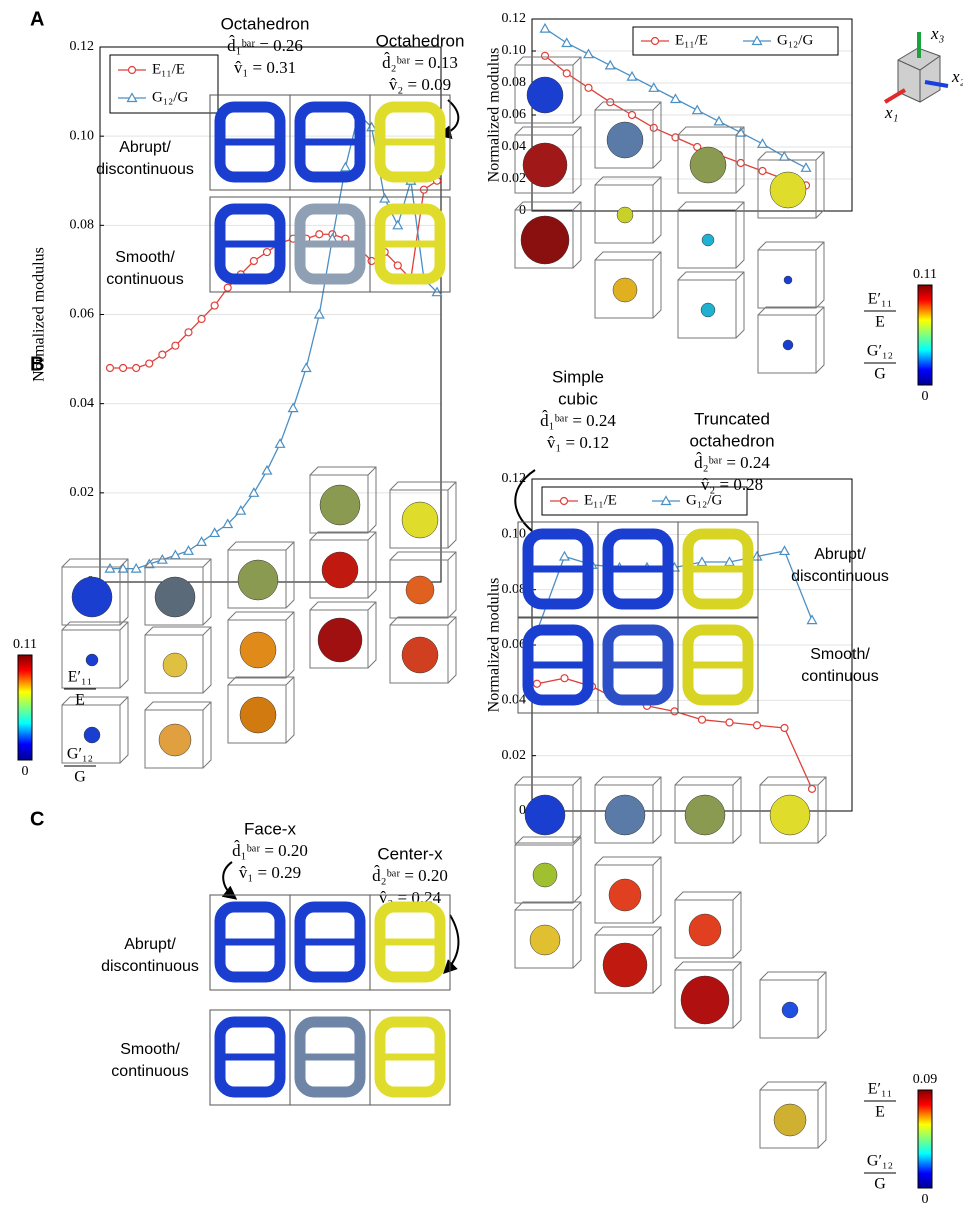 This screenshot has width=963, height=1220. I want to click on annotation: d̂₂ᵇᵃʳ = 0.13, so click(420, 62).